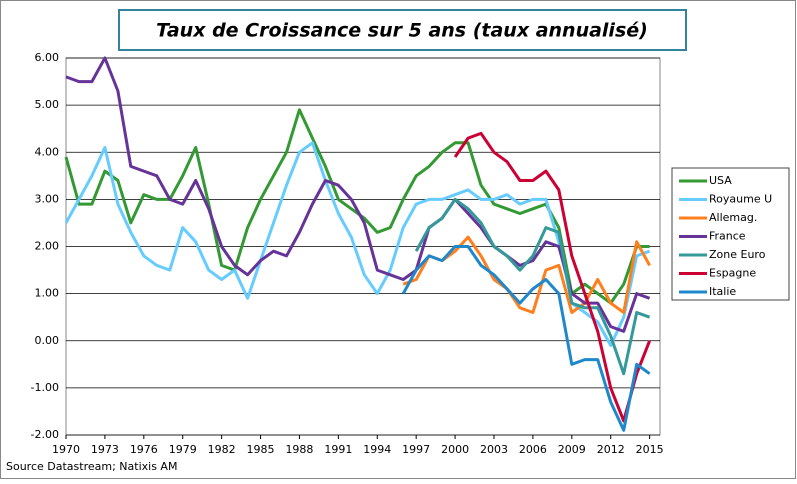 The image size is (797, 484). I want to click on legend-label: Italie, so click(722, 291).